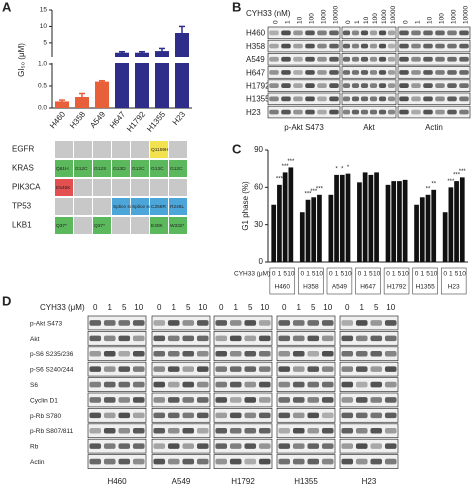 This screenshot has height=495, width=474. Describe the element at coordinates (52, 431) in the screenshot. I see `protein-label: p-Rb S807/811` at that location.